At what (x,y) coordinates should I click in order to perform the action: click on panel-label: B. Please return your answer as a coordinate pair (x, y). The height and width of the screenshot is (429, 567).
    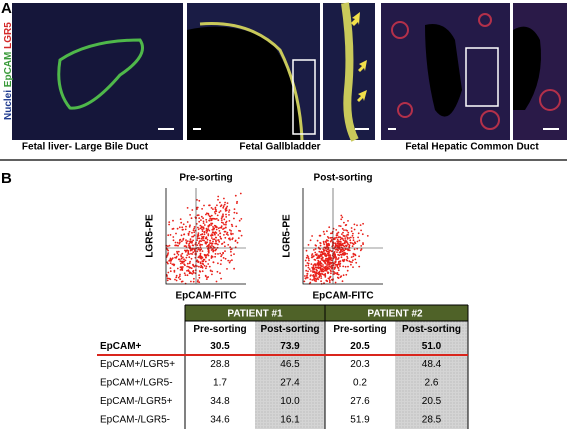
    Looking at the image, I should click on (6, 178).